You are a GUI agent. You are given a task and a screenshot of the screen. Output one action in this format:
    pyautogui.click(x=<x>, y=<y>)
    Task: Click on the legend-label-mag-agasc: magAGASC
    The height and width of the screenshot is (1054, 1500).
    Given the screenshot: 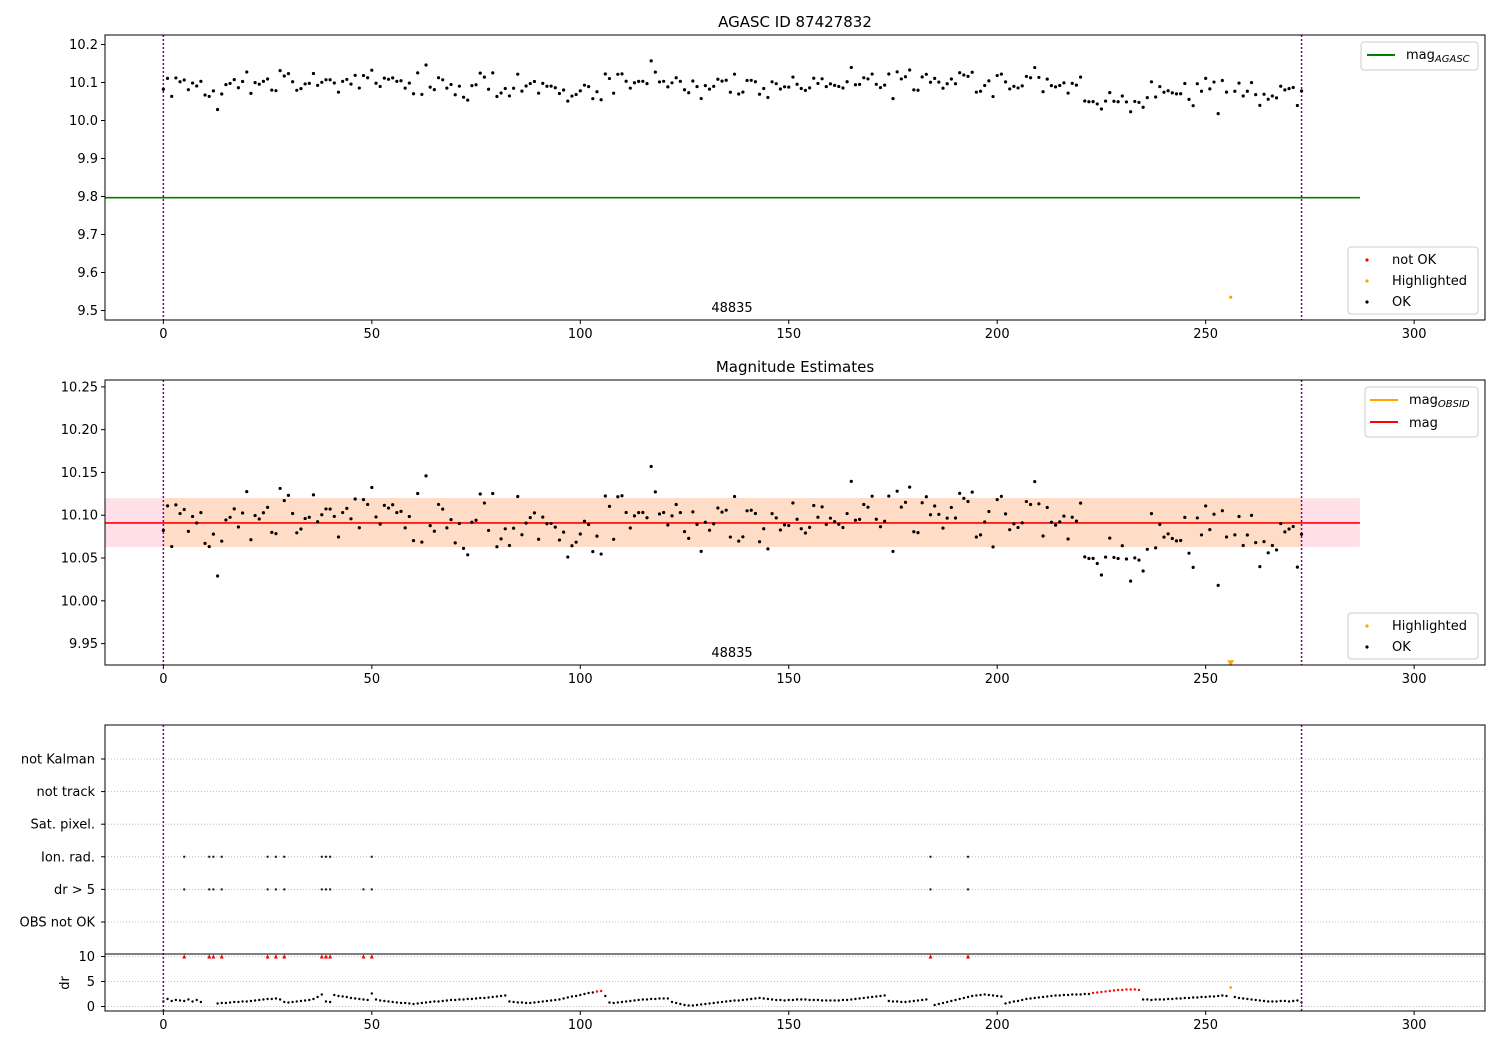 What is the action you would take?
    pyautogui.click(x=1438, y=56)
    